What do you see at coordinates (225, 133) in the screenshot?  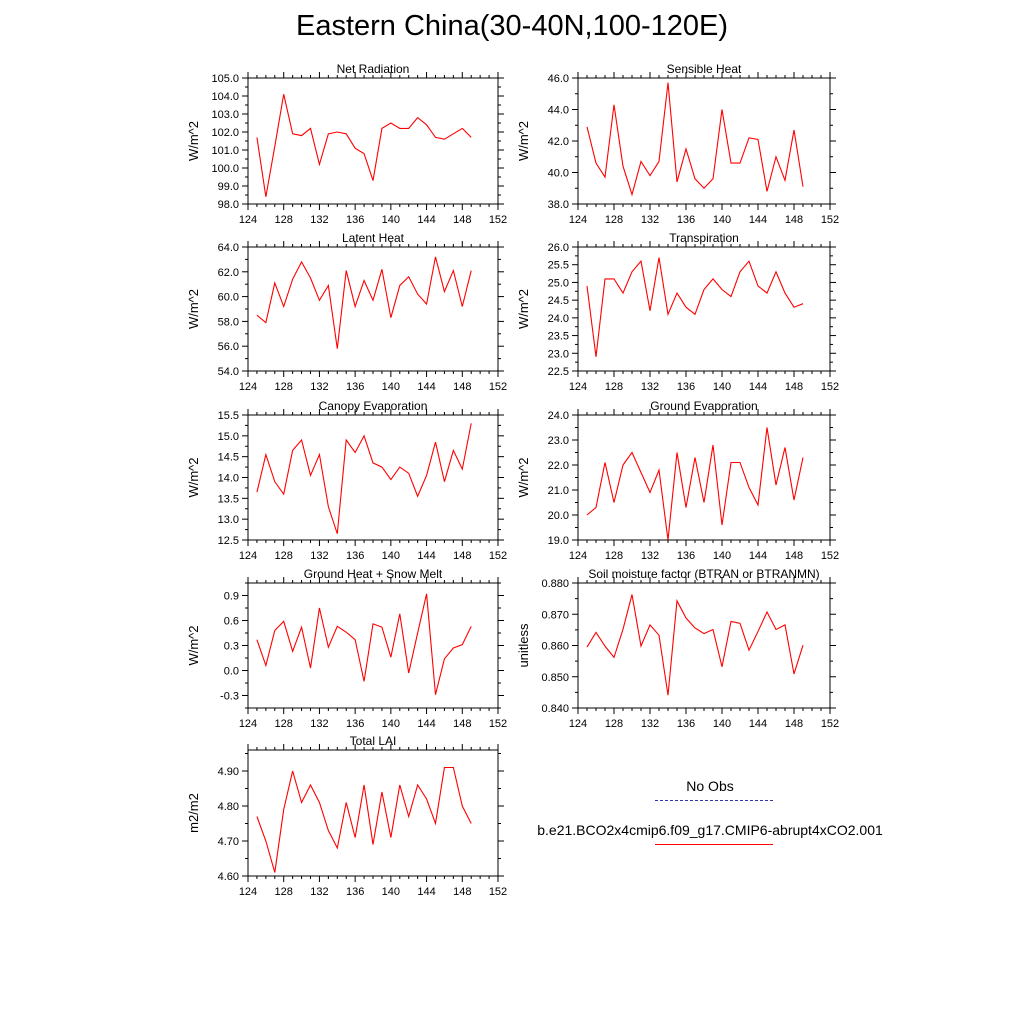 I see `y-tick-label: 102.0` at bounding box center [225, 133].